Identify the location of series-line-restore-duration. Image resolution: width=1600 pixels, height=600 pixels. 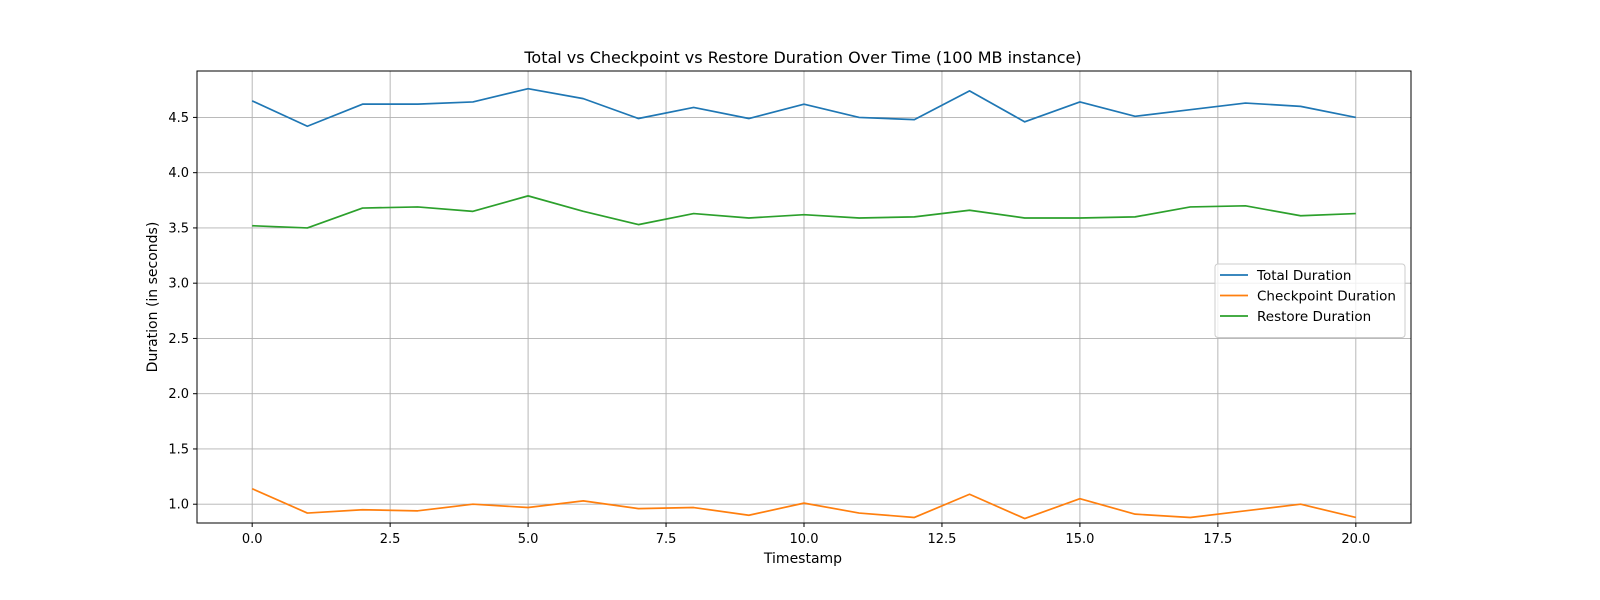
(804, 212).